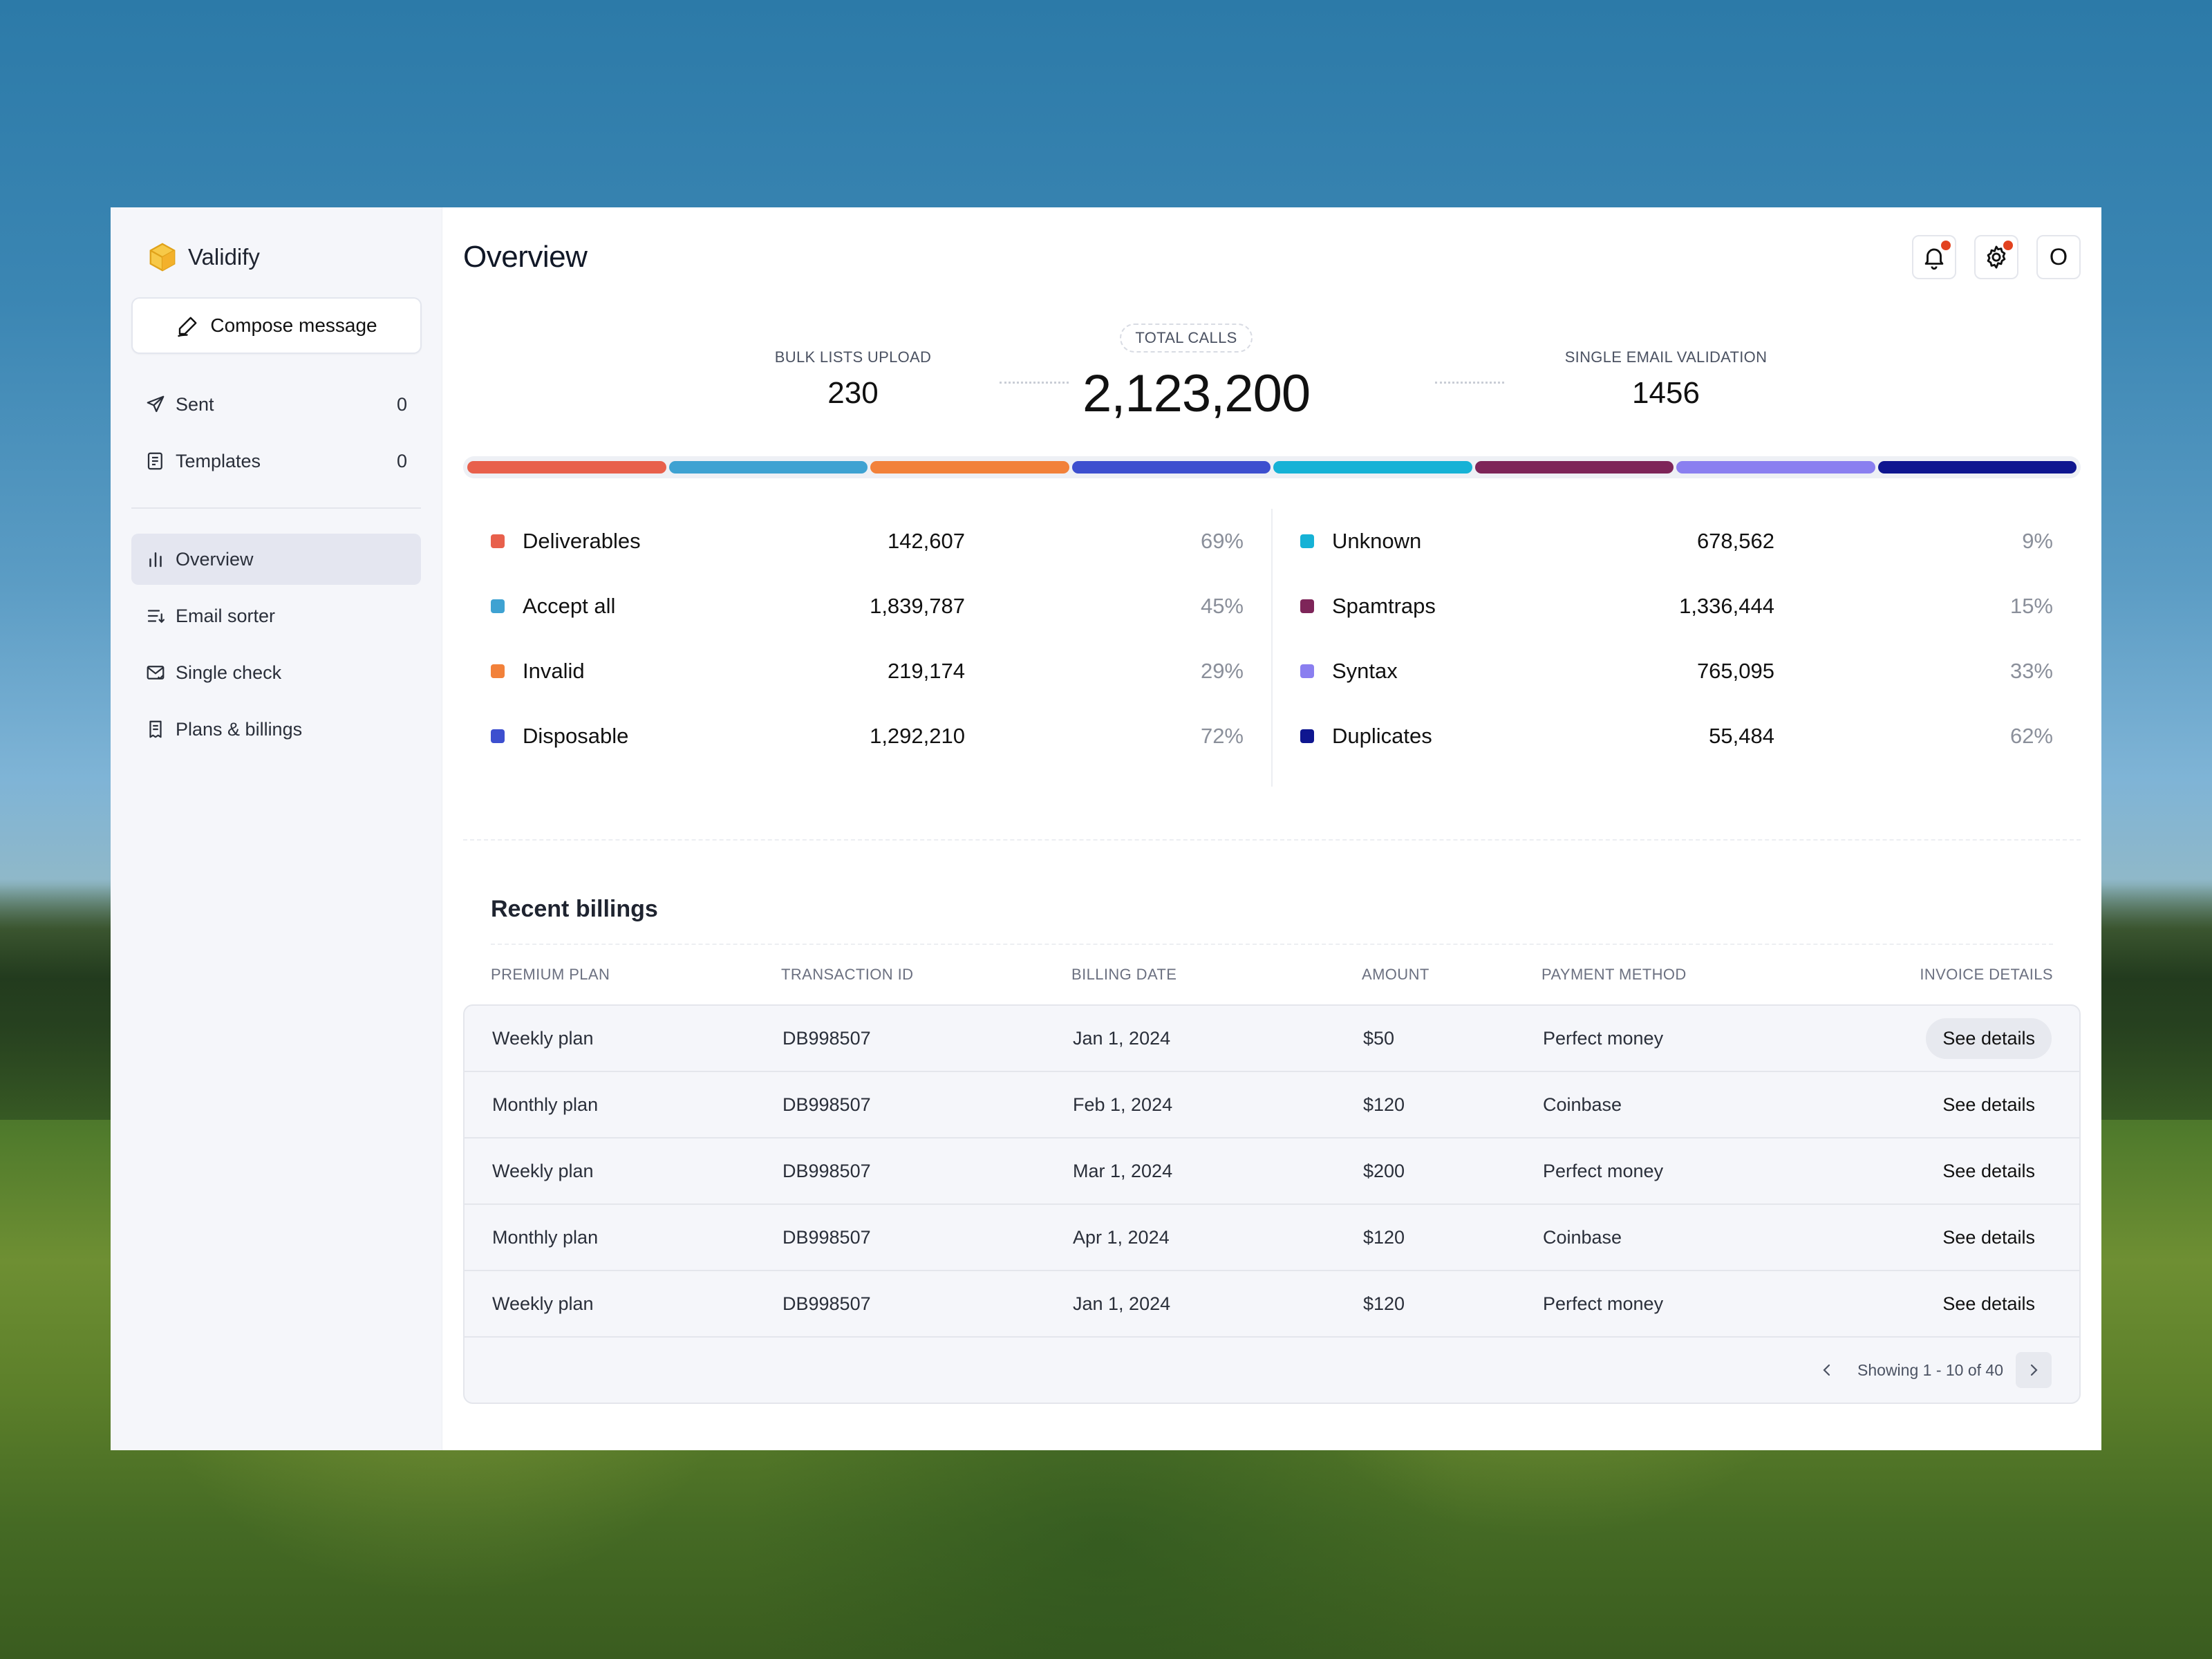 Image resolution: width=2212 pixels, height=1659 pixels. What do you see at coordinates (1996, 257) in the screenshot?
I see `settings-button` at bounding box center [1996, 257].